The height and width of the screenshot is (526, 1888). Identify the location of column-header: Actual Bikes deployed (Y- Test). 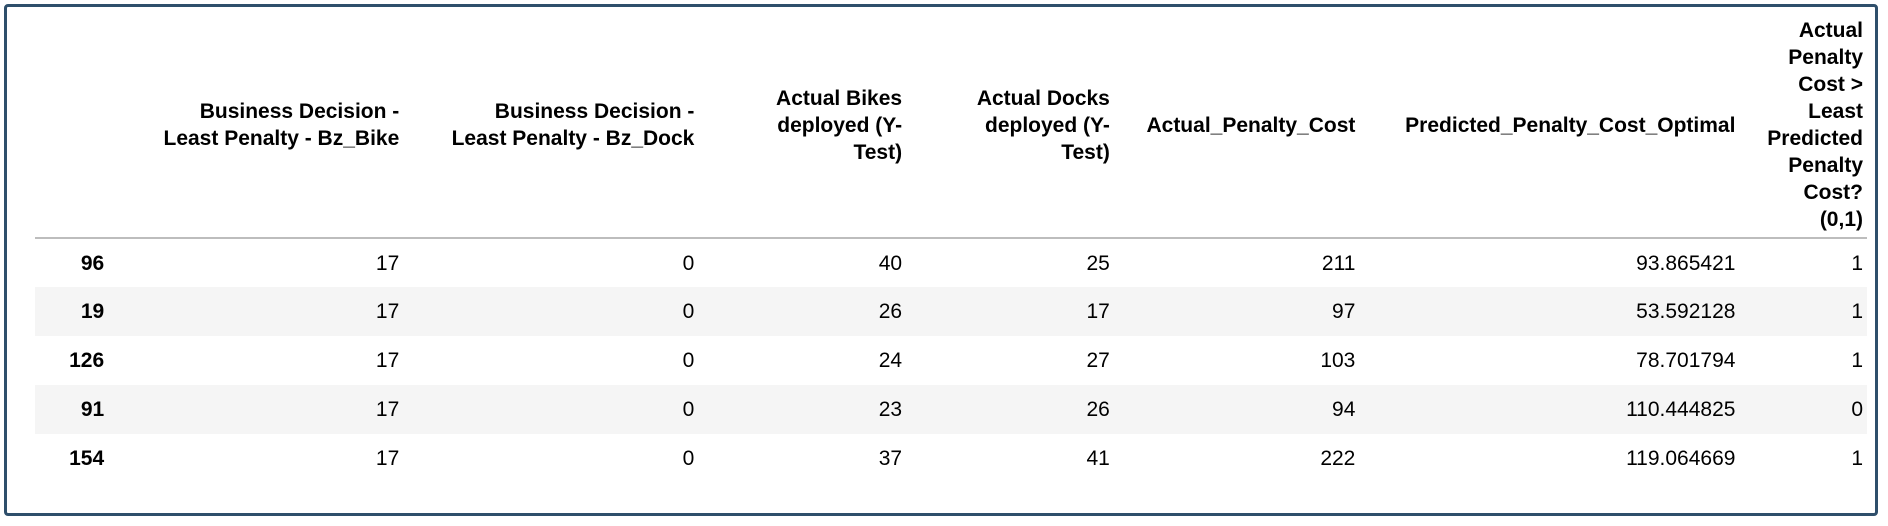
(802, 126).